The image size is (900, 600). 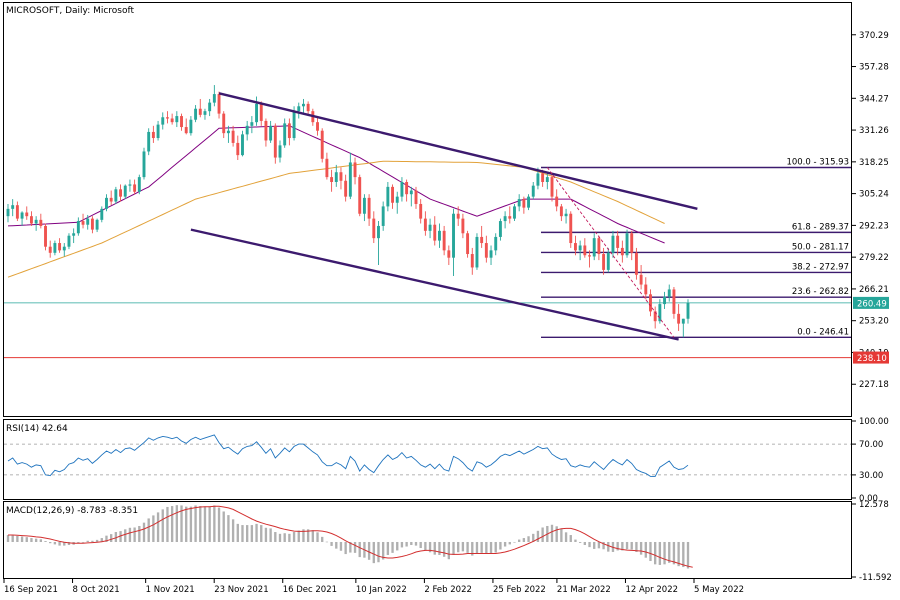 What do you see at coordinates (872, 304) in the screenshot?
I see `current-price-label: 260.49` at bounding box center [872, 304].